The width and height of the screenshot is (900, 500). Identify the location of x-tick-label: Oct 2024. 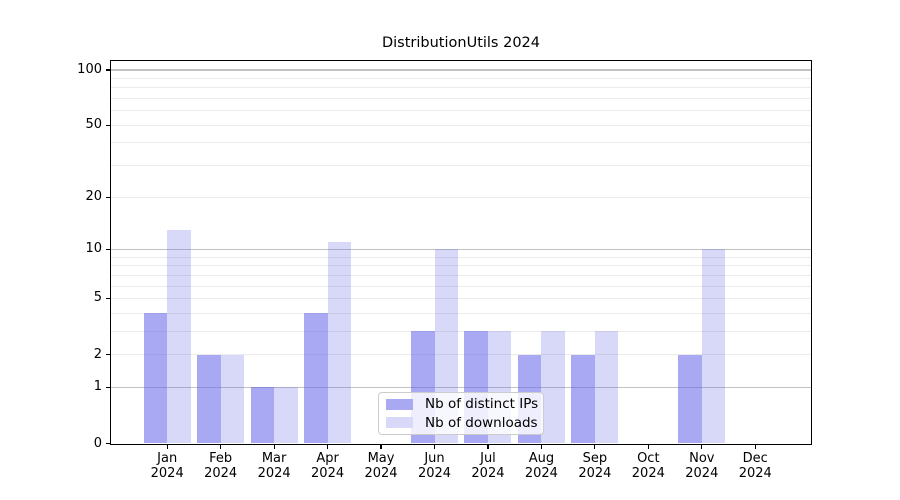
(648, 466).